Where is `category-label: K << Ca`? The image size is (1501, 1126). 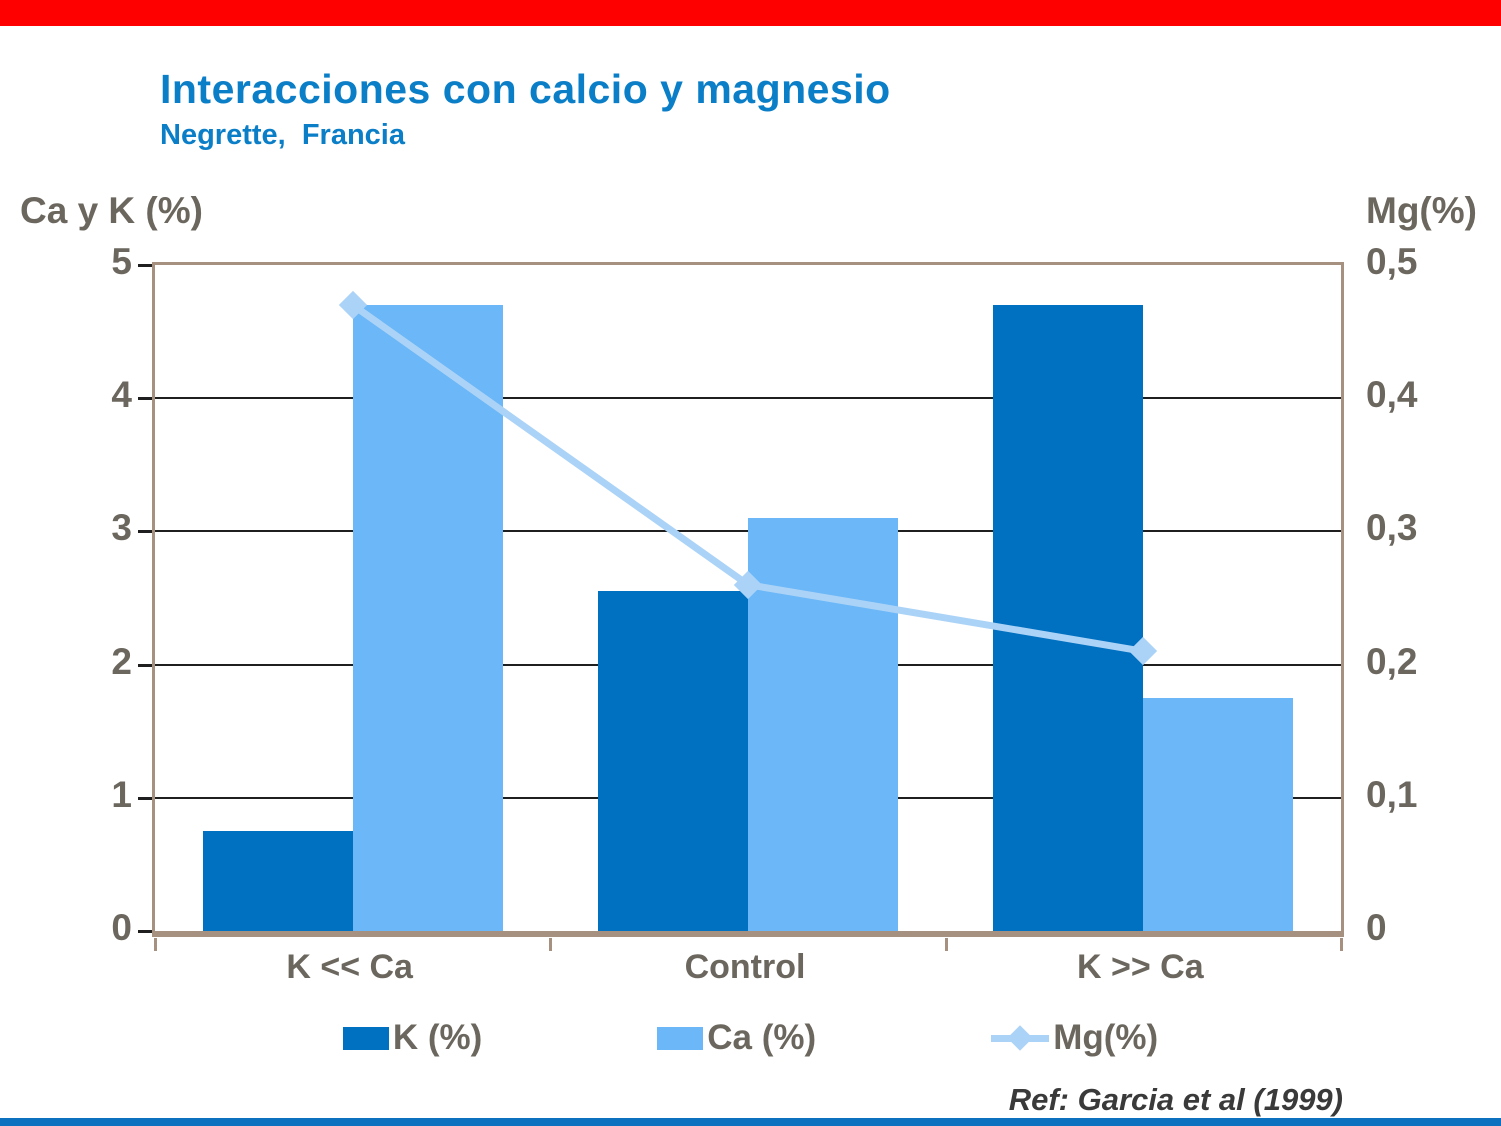 category-label: K << Ca is located at coordinates (349, 967).